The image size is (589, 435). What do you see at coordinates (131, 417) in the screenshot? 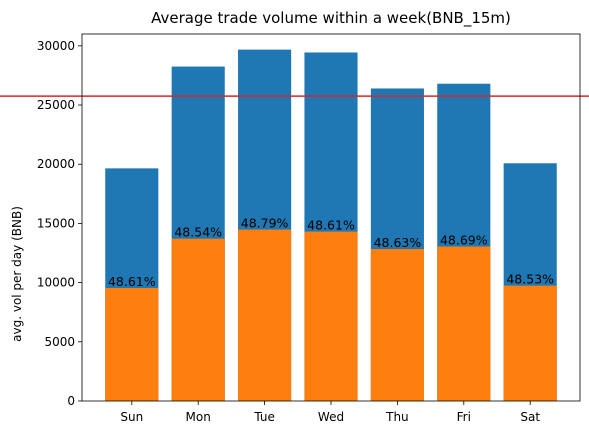
I see `x-tick-label: Sun` at bounding box center [131, 417].